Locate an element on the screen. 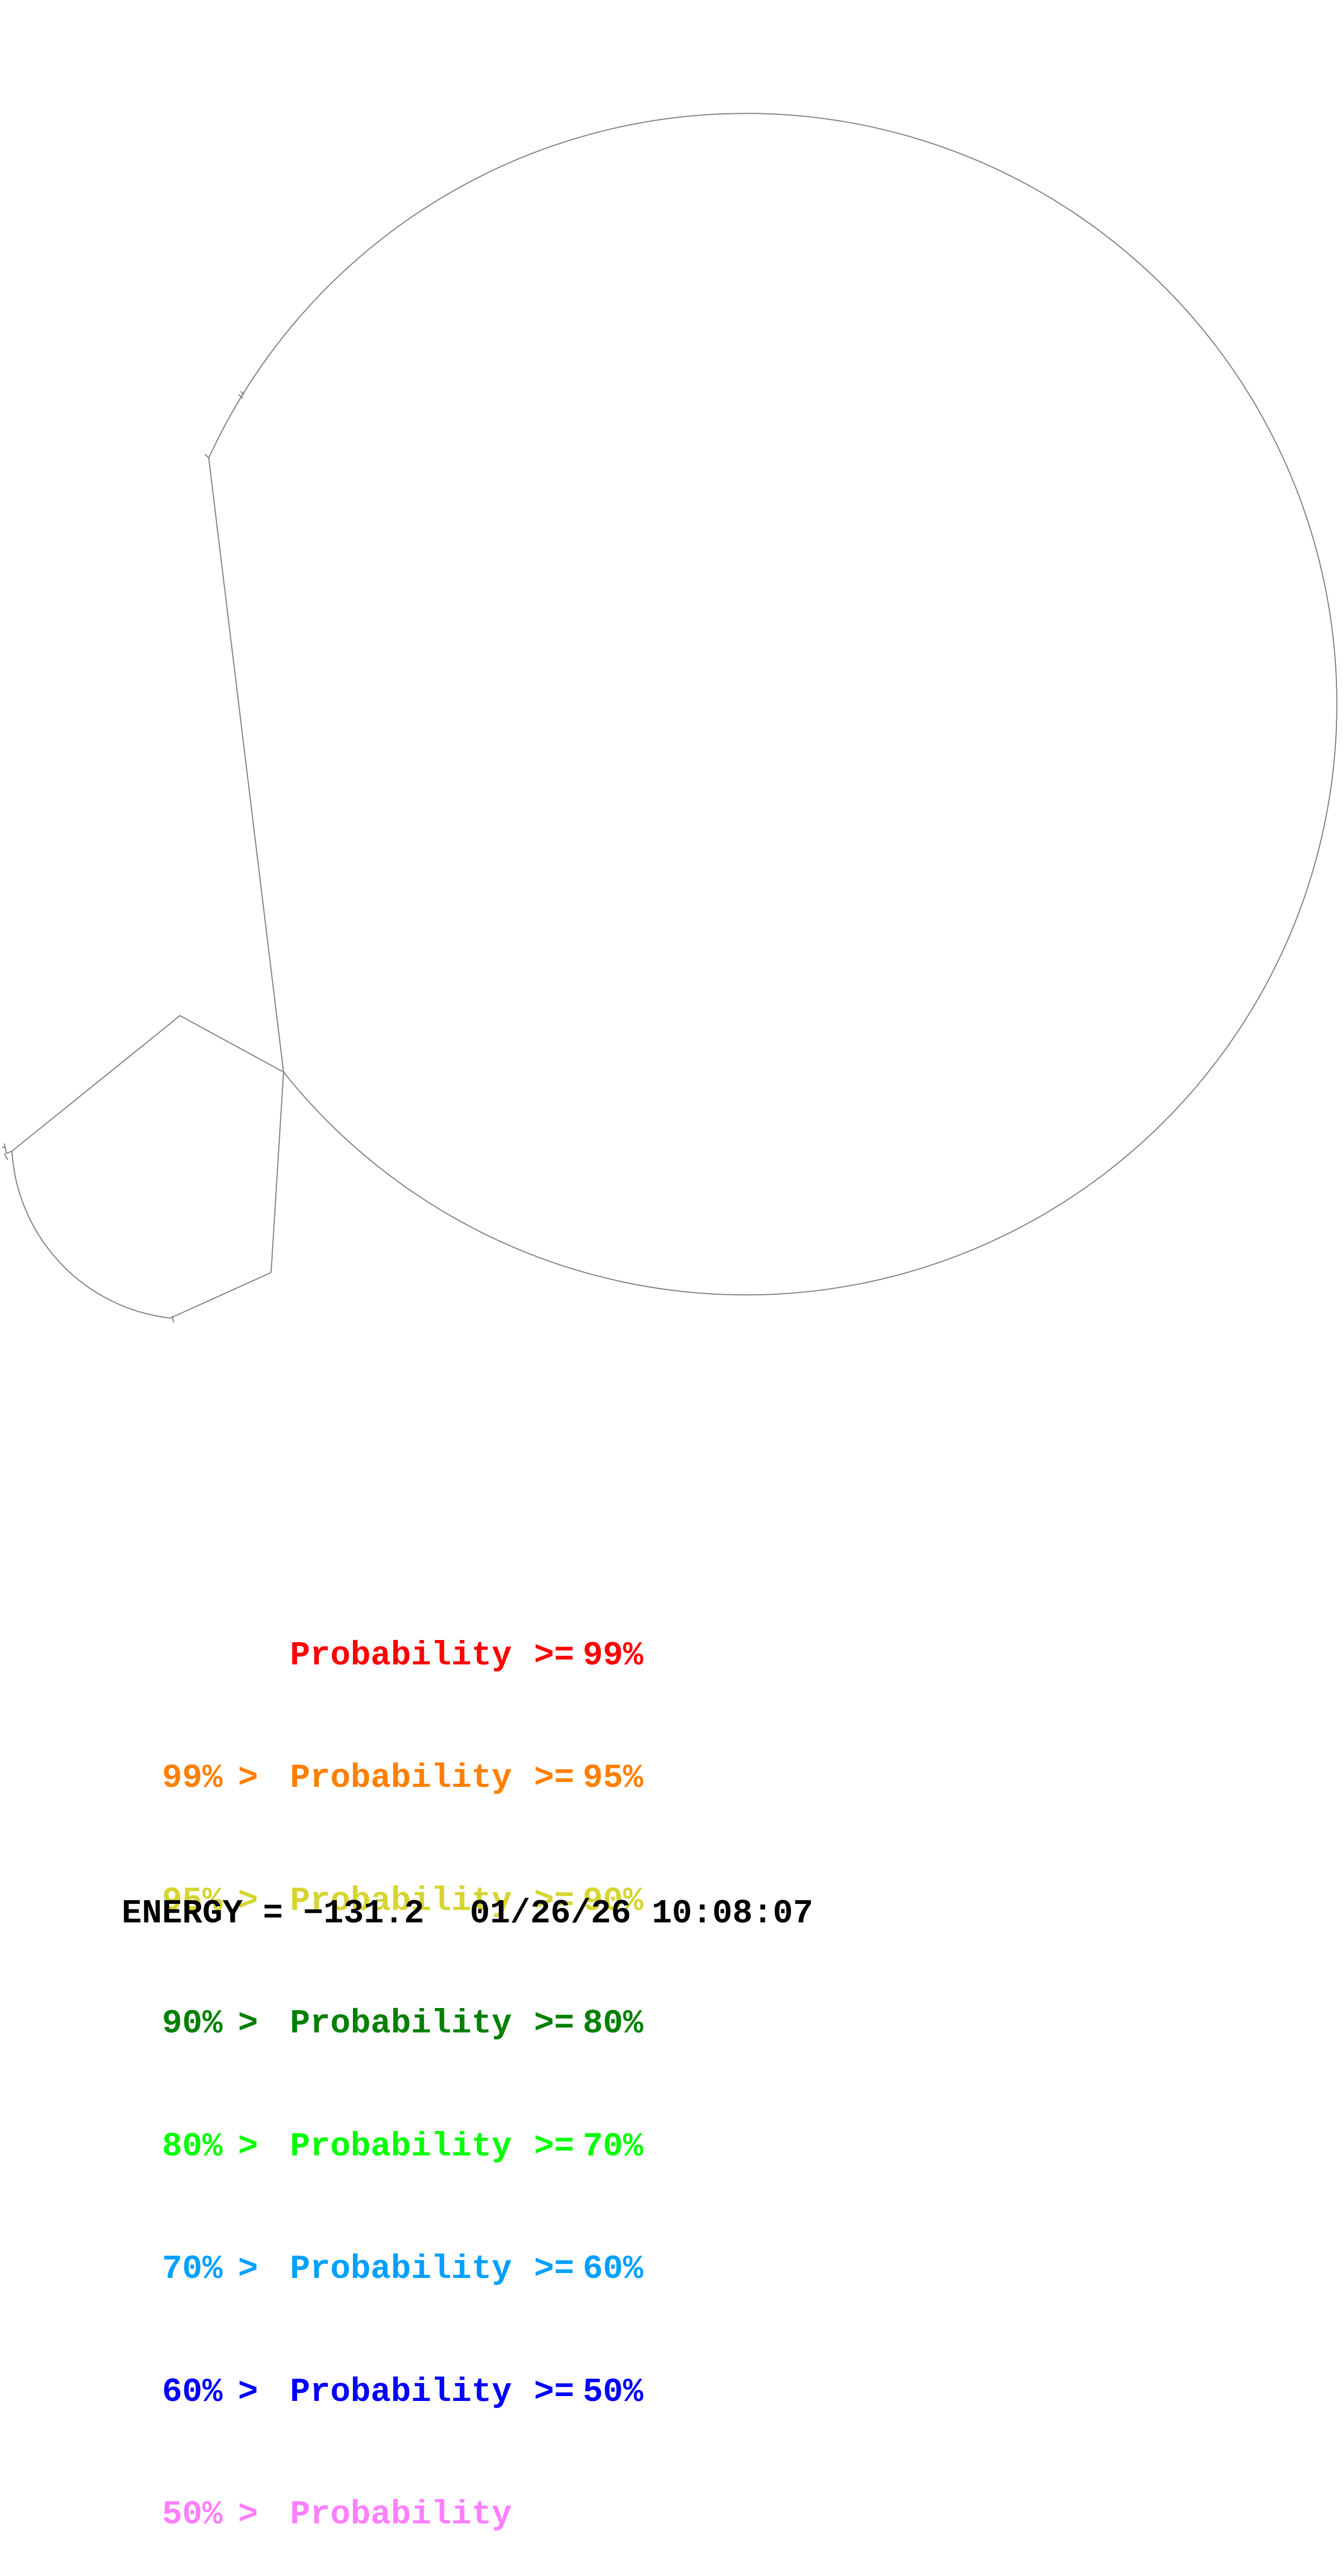 The width and height of the screenshot is (1344, 2576). helix-stub-left is located at coordinates (7, 1151).